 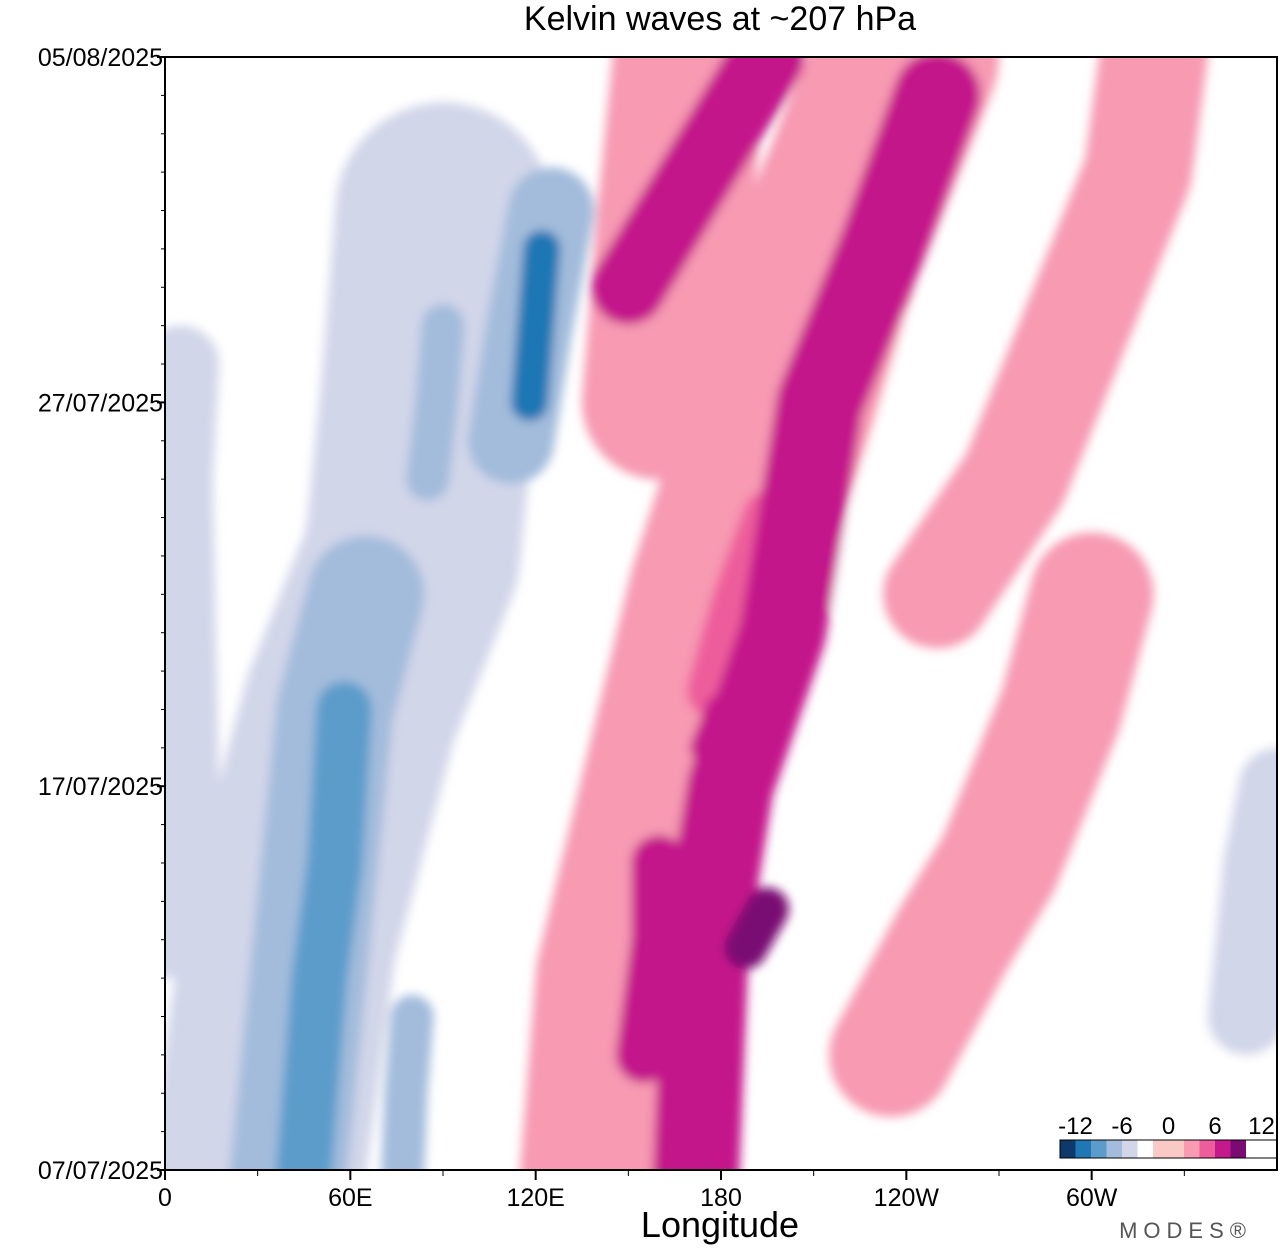 What do you see at coordinates (100, 403) in the screenshot?
I see `y-tick-label: 27/07/2025` at bounding box center [100, 403].